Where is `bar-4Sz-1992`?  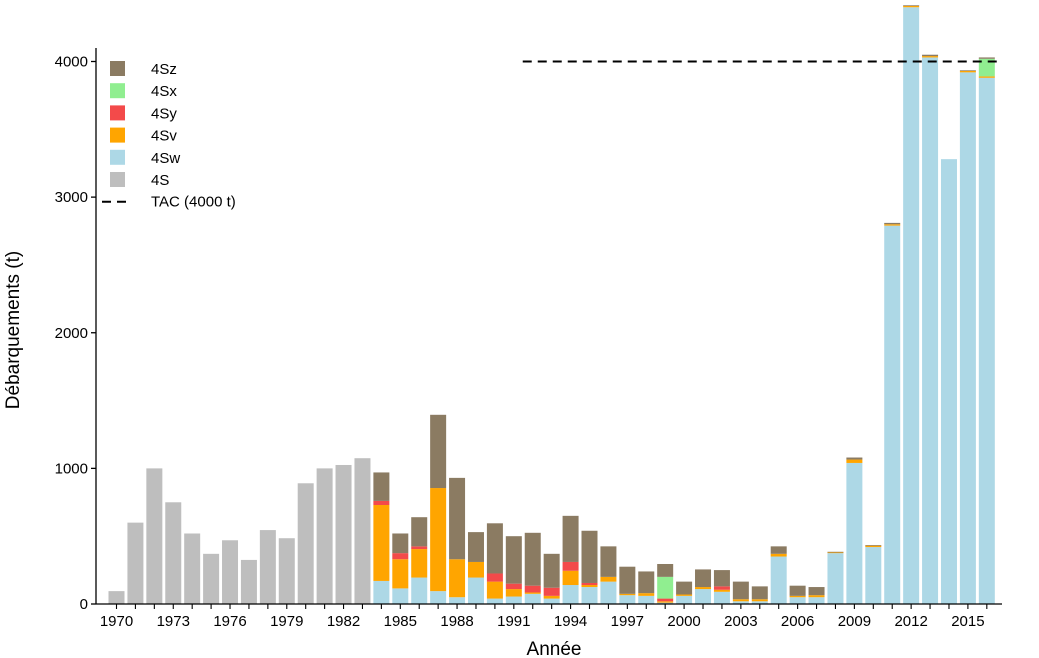
bar-4Sz-1992 is located at coordinates (532, 559).